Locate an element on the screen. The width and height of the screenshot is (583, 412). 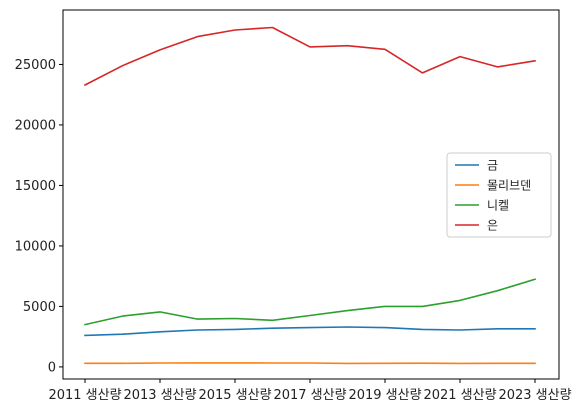
x-tick-label: 2021 생산량 is located at coordinates (459, 395).